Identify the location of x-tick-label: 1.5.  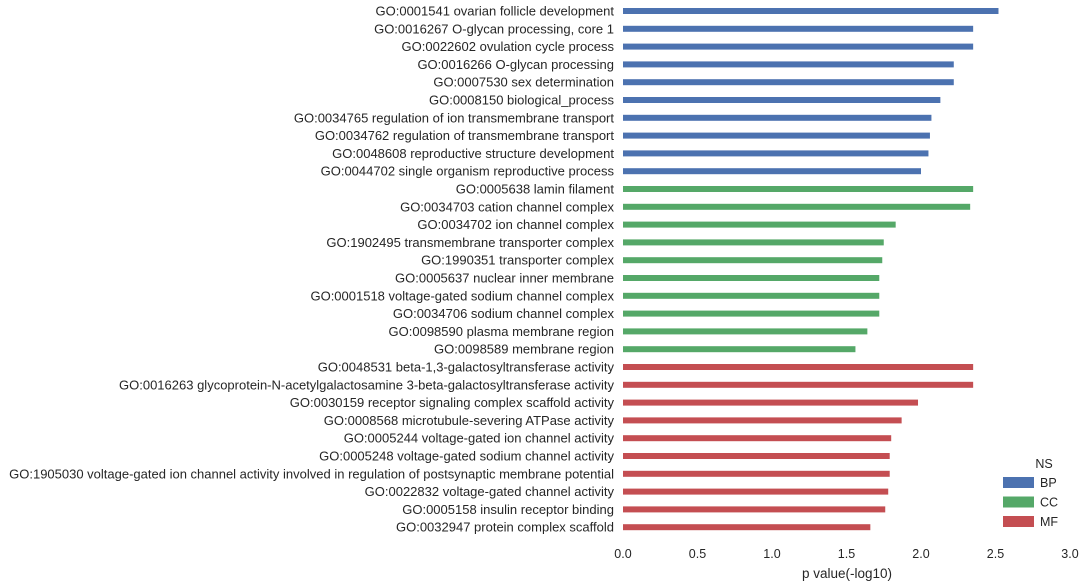
(846, 554).